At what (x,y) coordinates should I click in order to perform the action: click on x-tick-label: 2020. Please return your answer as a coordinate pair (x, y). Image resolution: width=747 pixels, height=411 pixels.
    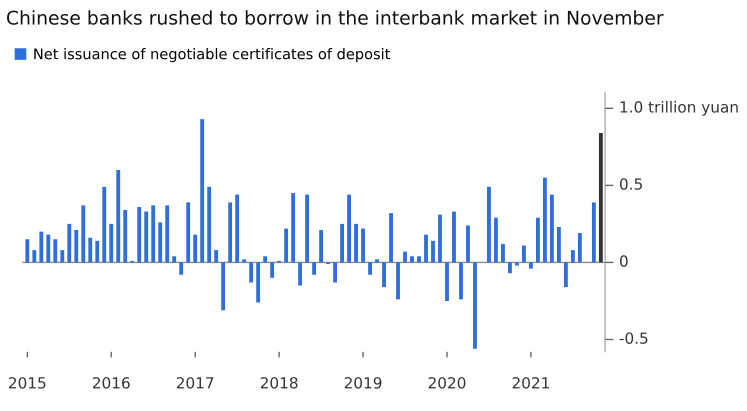
    Looking at the image, I should click on (447, 383).